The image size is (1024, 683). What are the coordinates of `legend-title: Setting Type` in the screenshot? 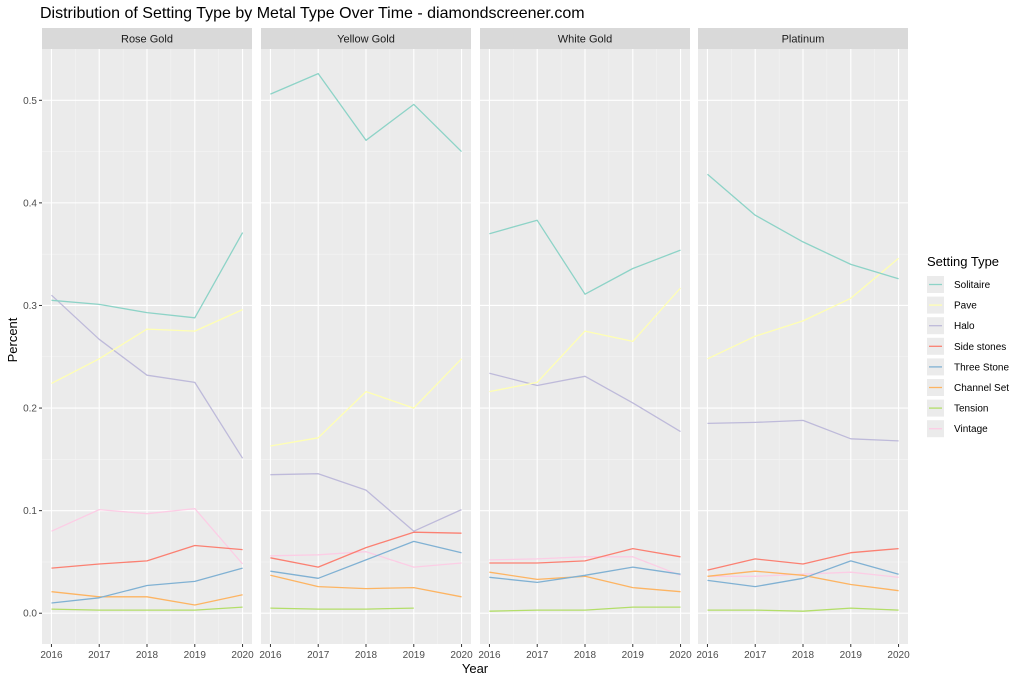 It's located at (963, 261).